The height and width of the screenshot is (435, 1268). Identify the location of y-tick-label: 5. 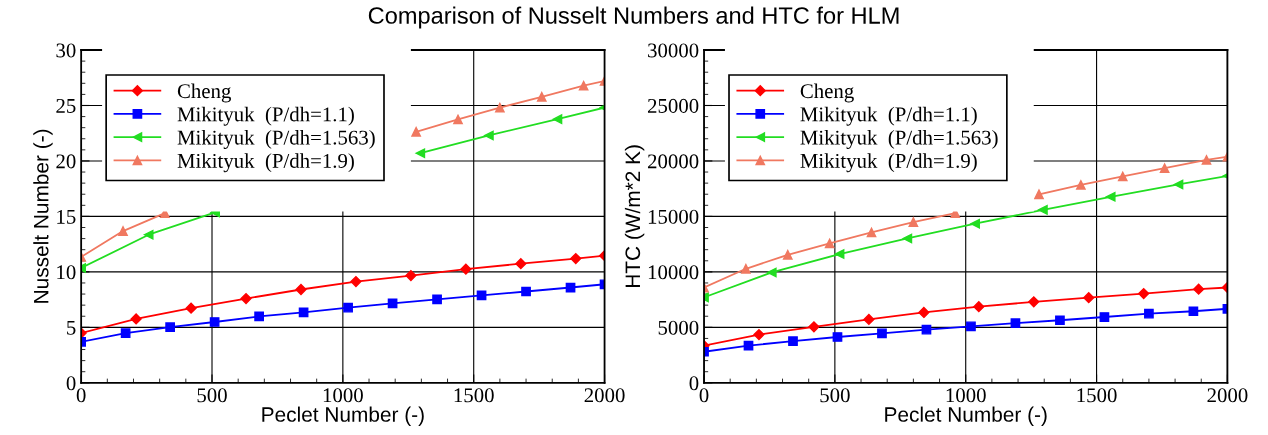
(71, 327).